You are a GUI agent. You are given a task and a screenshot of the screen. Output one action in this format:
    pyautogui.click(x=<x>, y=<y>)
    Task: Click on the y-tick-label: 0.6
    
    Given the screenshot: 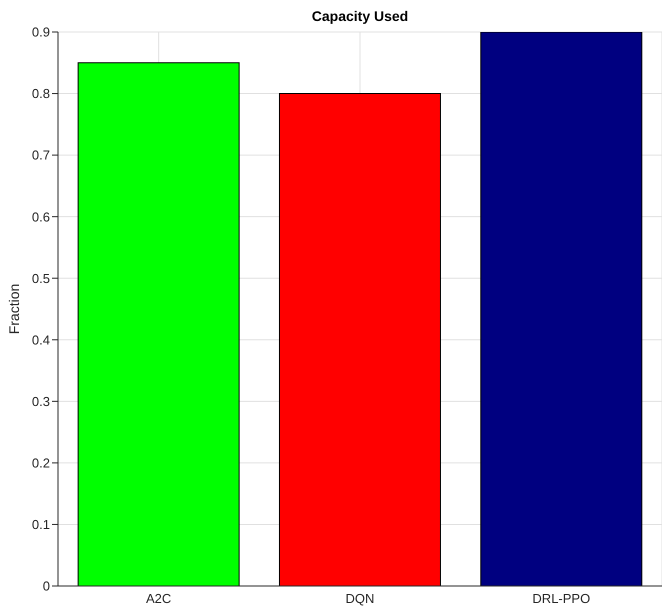 What is the action you would take?
    pyautogui.click(x=41, y=216)
    